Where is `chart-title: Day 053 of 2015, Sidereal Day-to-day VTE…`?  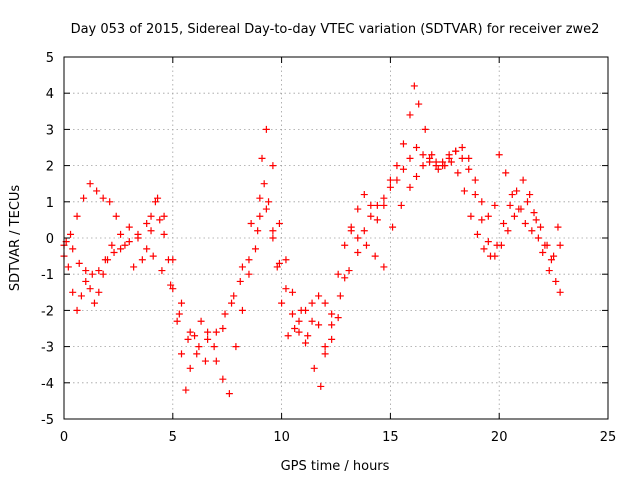 chart-title: Day 053 of 2015, Sidereal Day-to-day VTE… is located at coordinates (335, 29).